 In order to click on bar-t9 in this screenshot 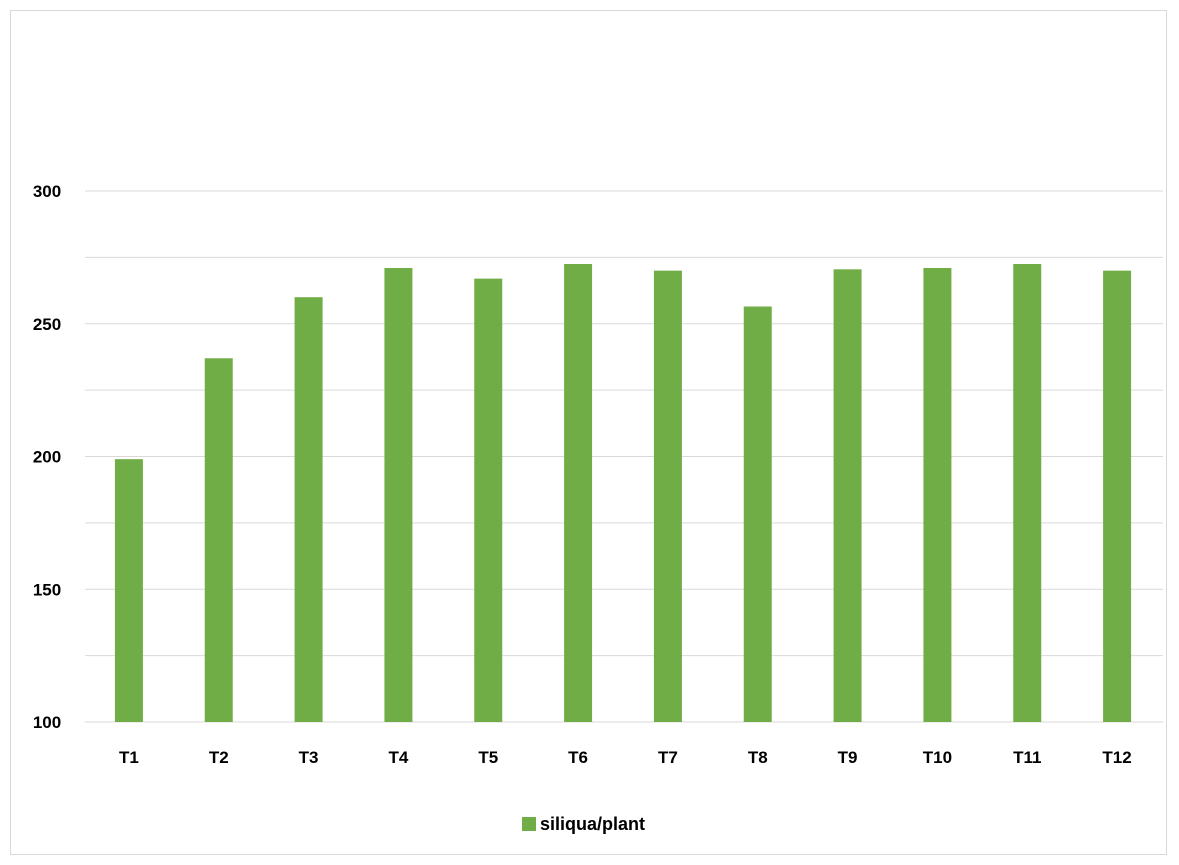, I will do `click(847, 495)`.